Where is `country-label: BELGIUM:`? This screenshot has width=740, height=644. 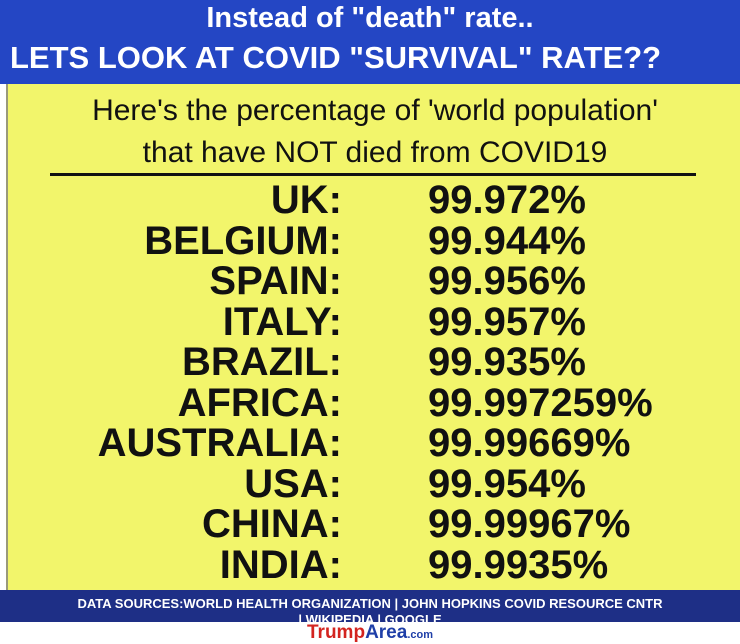
country-label: BELGIUM: is located at coordinates (243, 240).